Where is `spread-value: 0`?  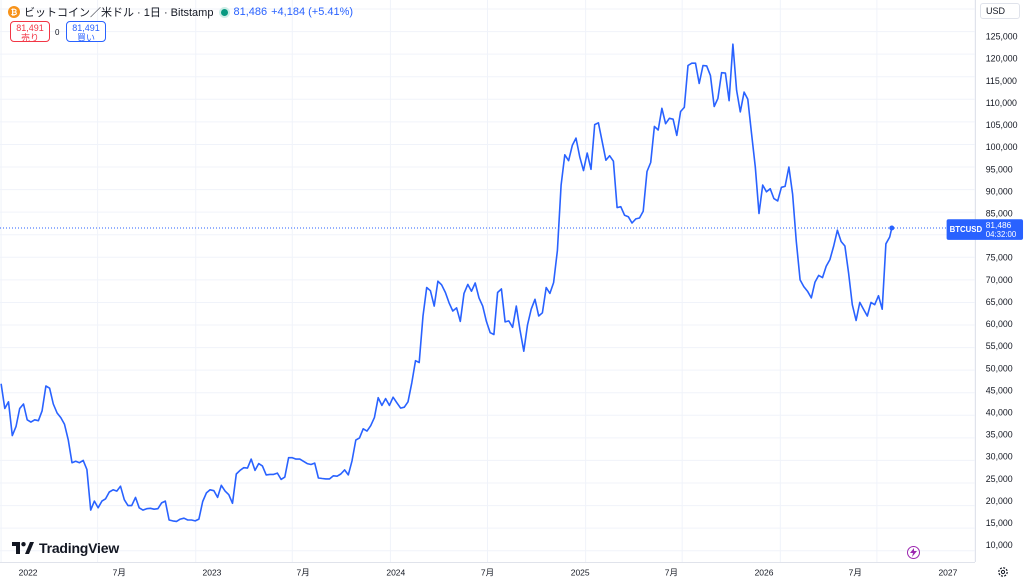
spread-value: 0 is located at coordinates (57, 32).